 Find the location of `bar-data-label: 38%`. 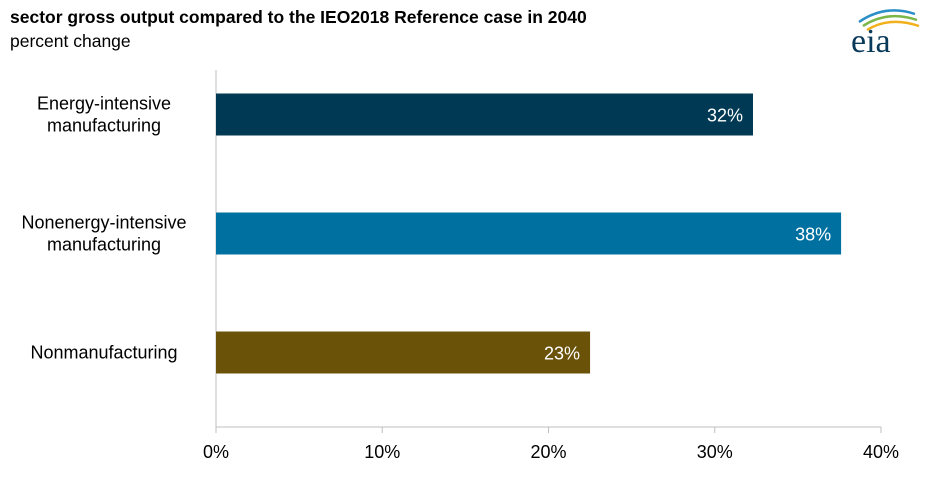

bar-data-label: 38% is located at coordinates (813, 235).